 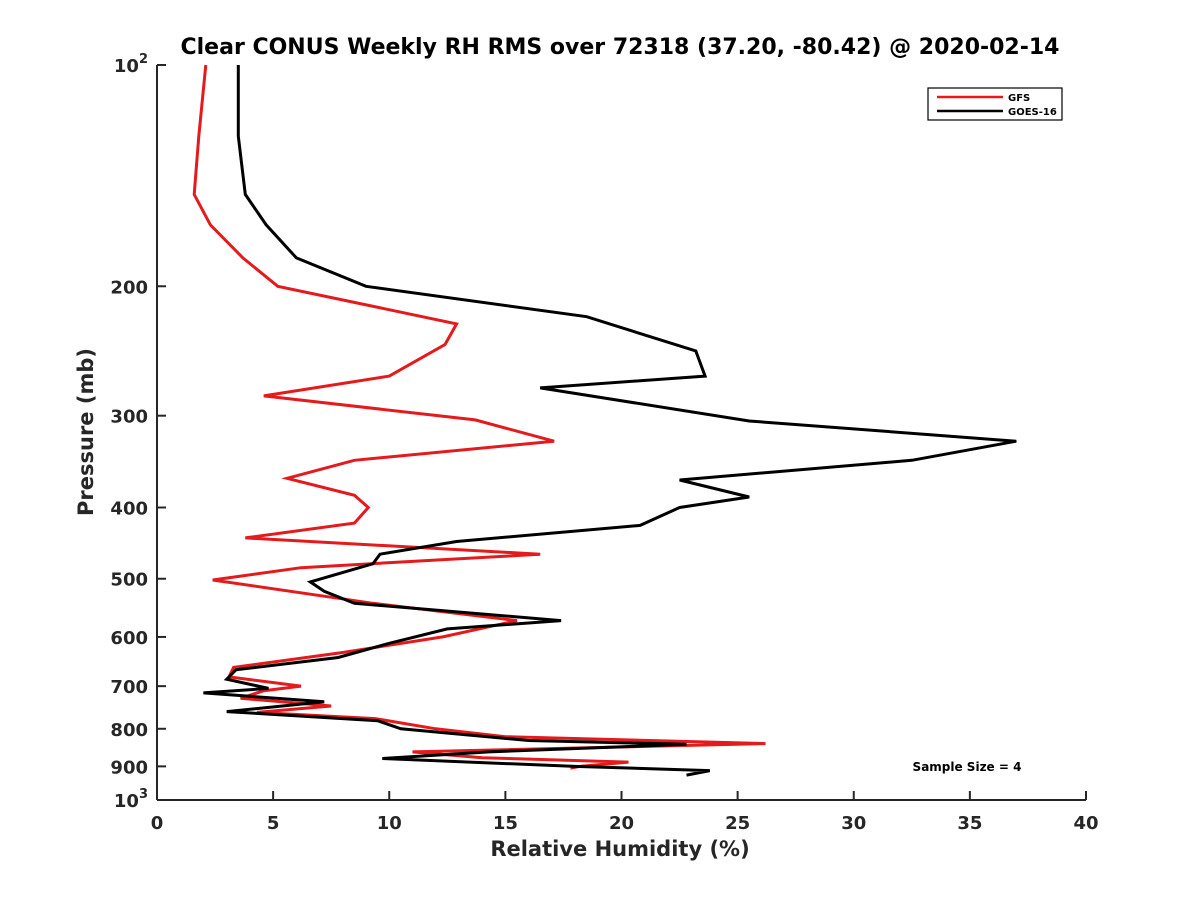 What do you see at coordinates (129, 730) in the screenshot?
I see `y-tick-label: 800` at bounding box center [129, 730].